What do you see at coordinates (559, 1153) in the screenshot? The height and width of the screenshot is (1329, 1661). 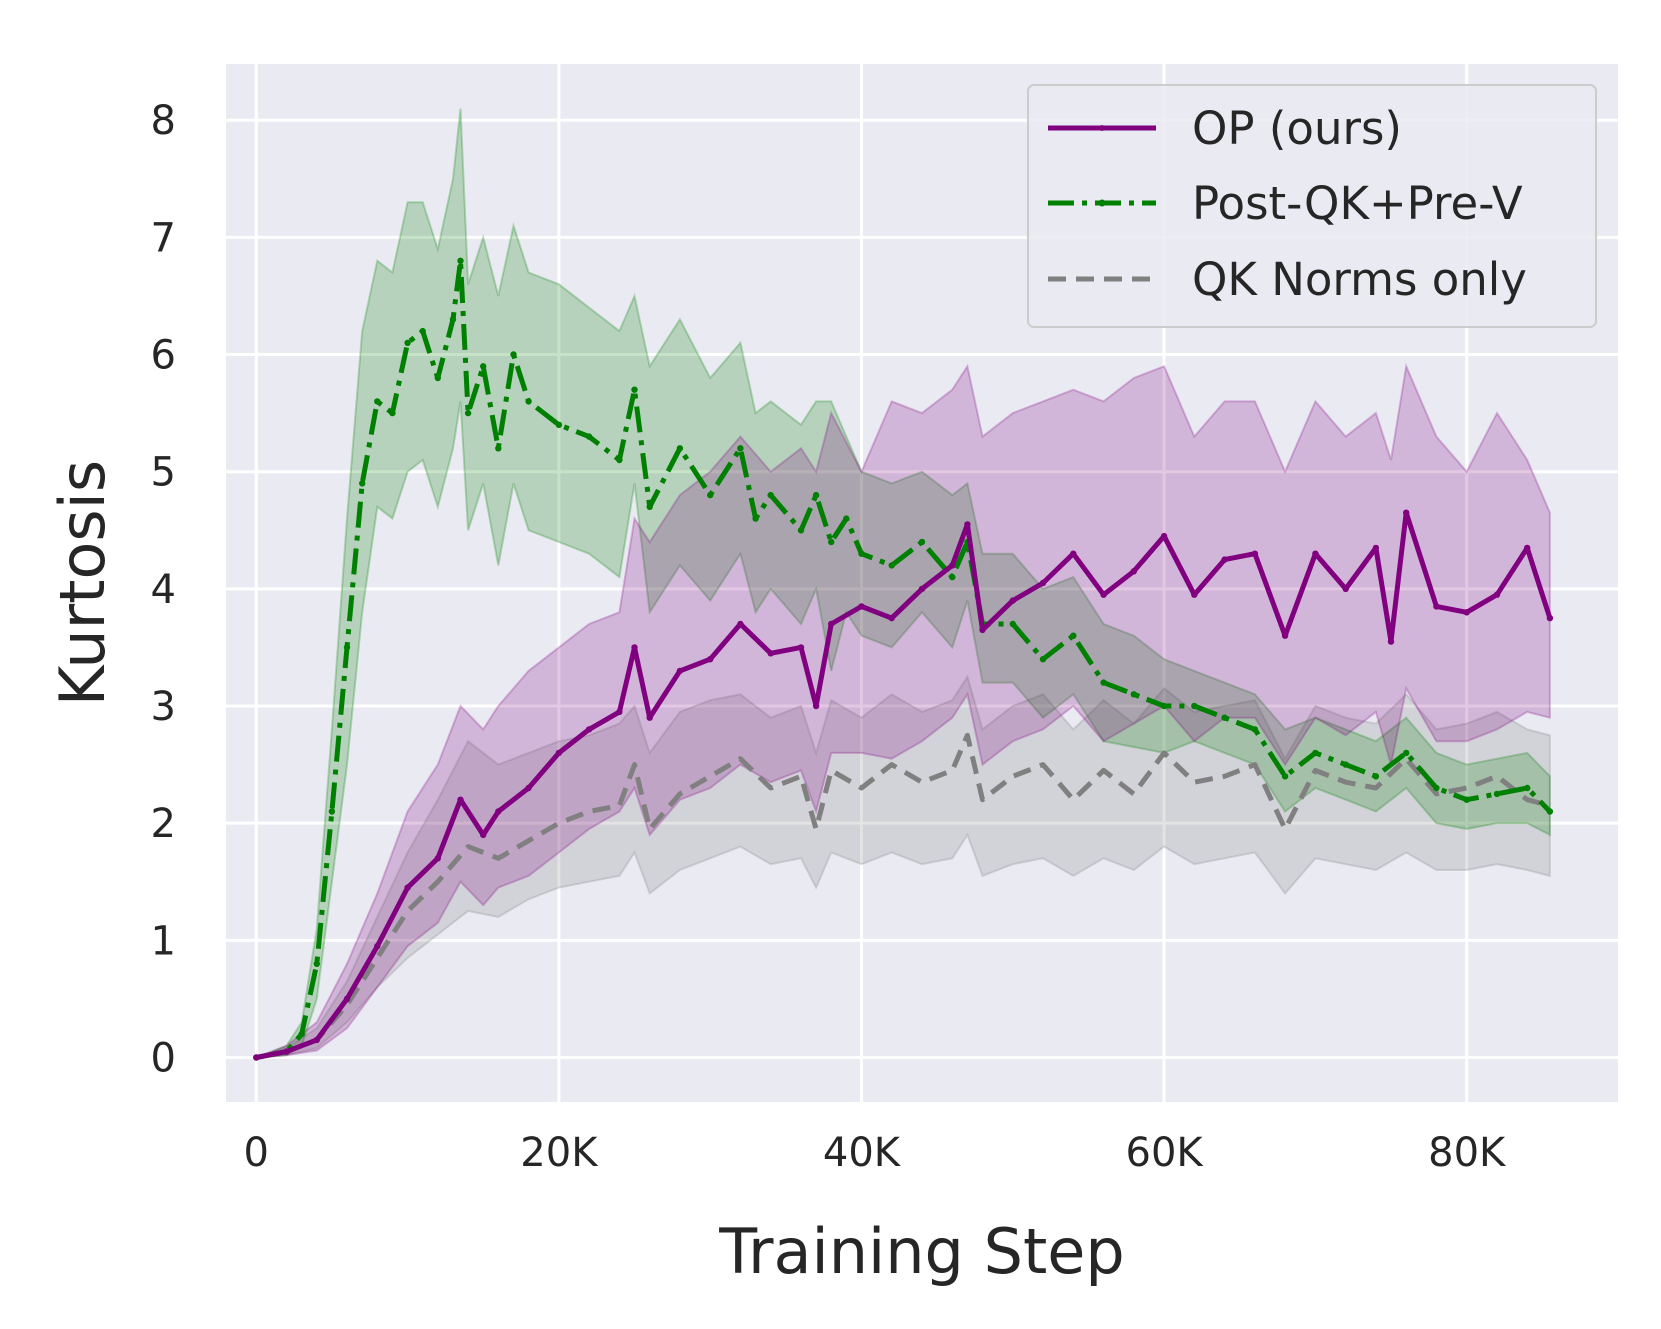 I see `x-tick-label: 20K` at bounding box center [559, 1153].